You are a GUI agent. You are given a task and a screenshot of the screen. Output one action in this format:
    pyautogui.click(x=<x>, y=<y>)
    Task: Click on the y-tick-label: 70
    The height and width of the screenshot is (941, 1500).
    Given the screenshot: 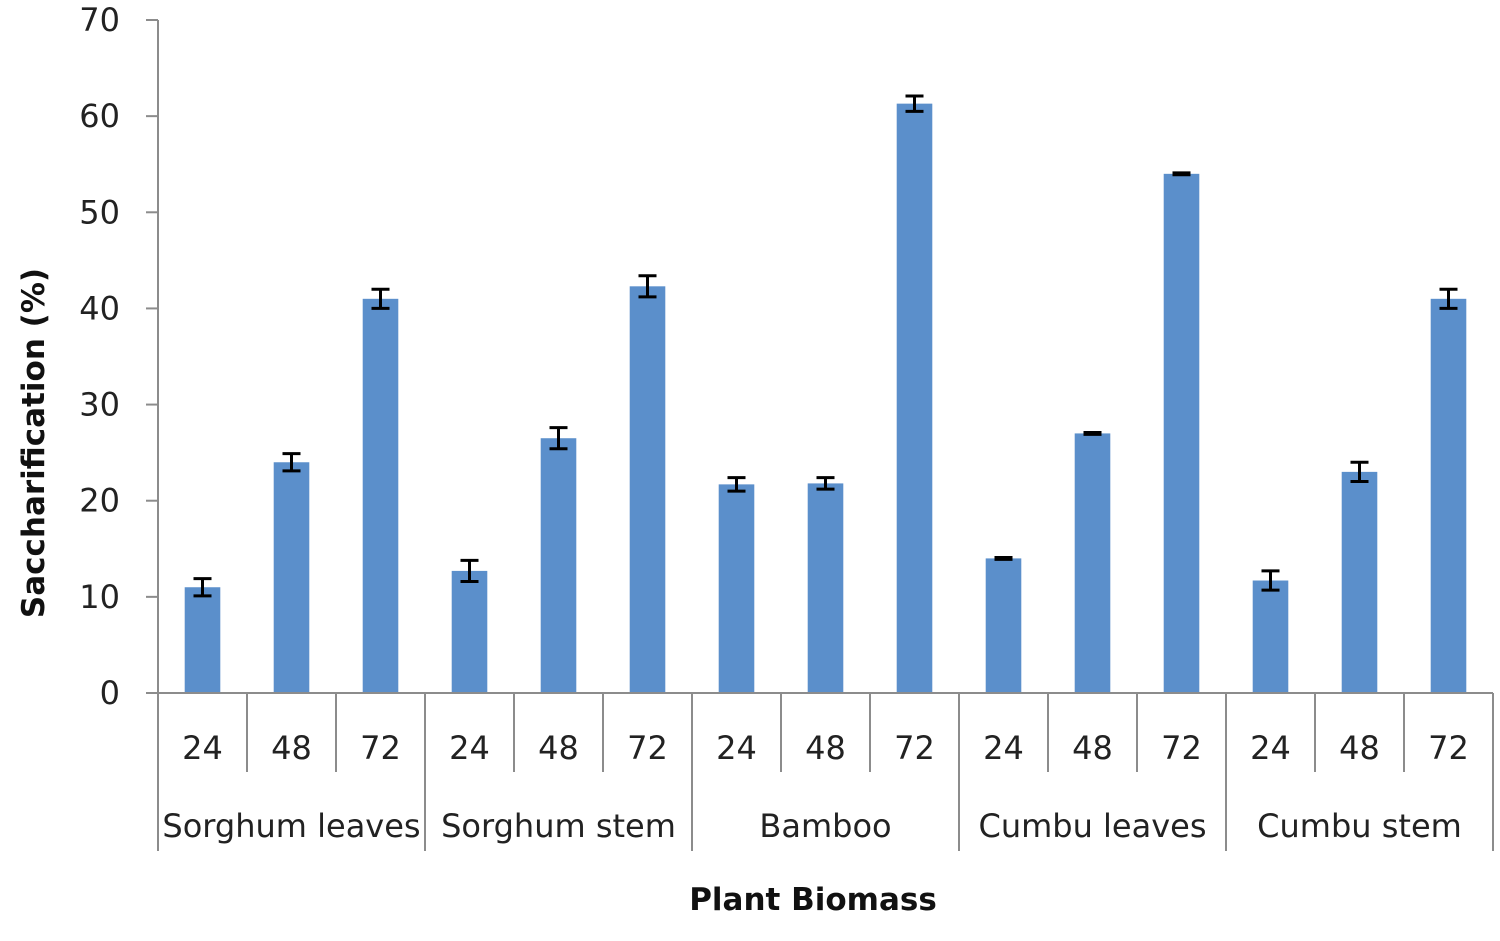 What is the action you would take?
    pyautogui.click(x=99, y=20)
    